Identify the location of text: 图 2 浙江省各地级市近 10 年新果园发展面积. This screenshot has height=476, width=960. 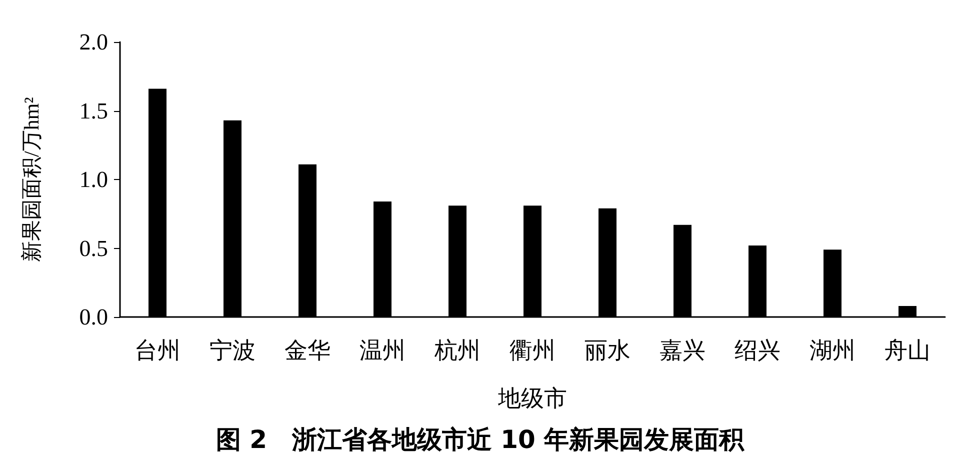
(481, 439).